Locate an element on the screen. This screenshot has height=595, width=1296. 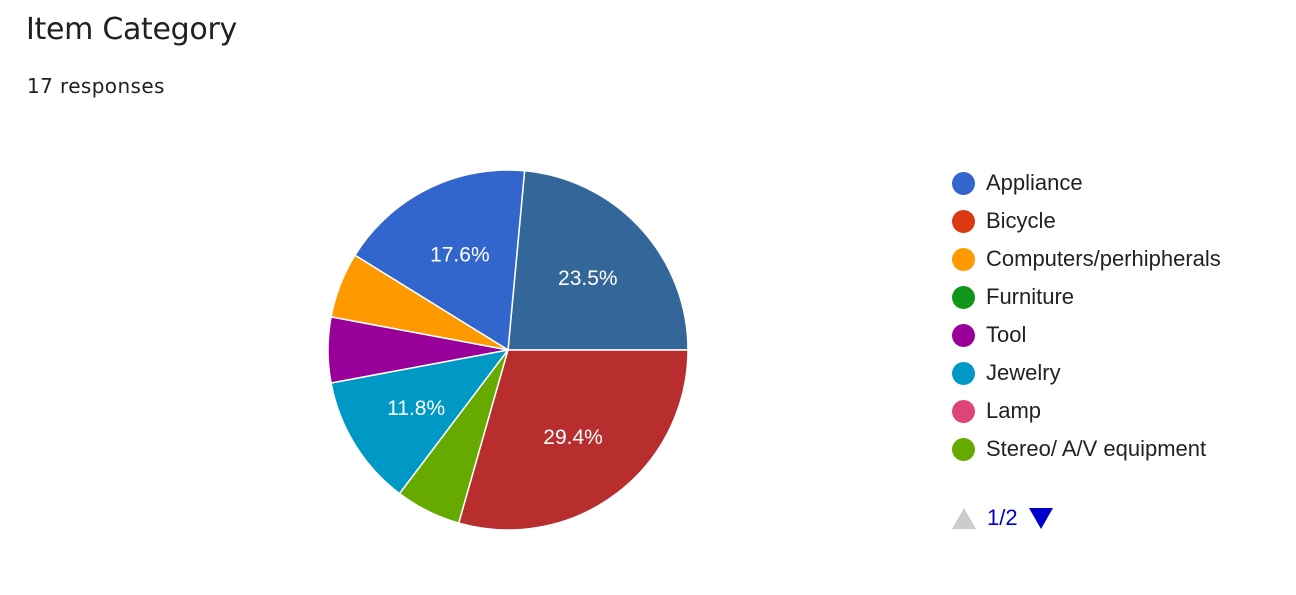
legend-item: Stereo/ A/V equipment is located at coordinates (1086, 449).